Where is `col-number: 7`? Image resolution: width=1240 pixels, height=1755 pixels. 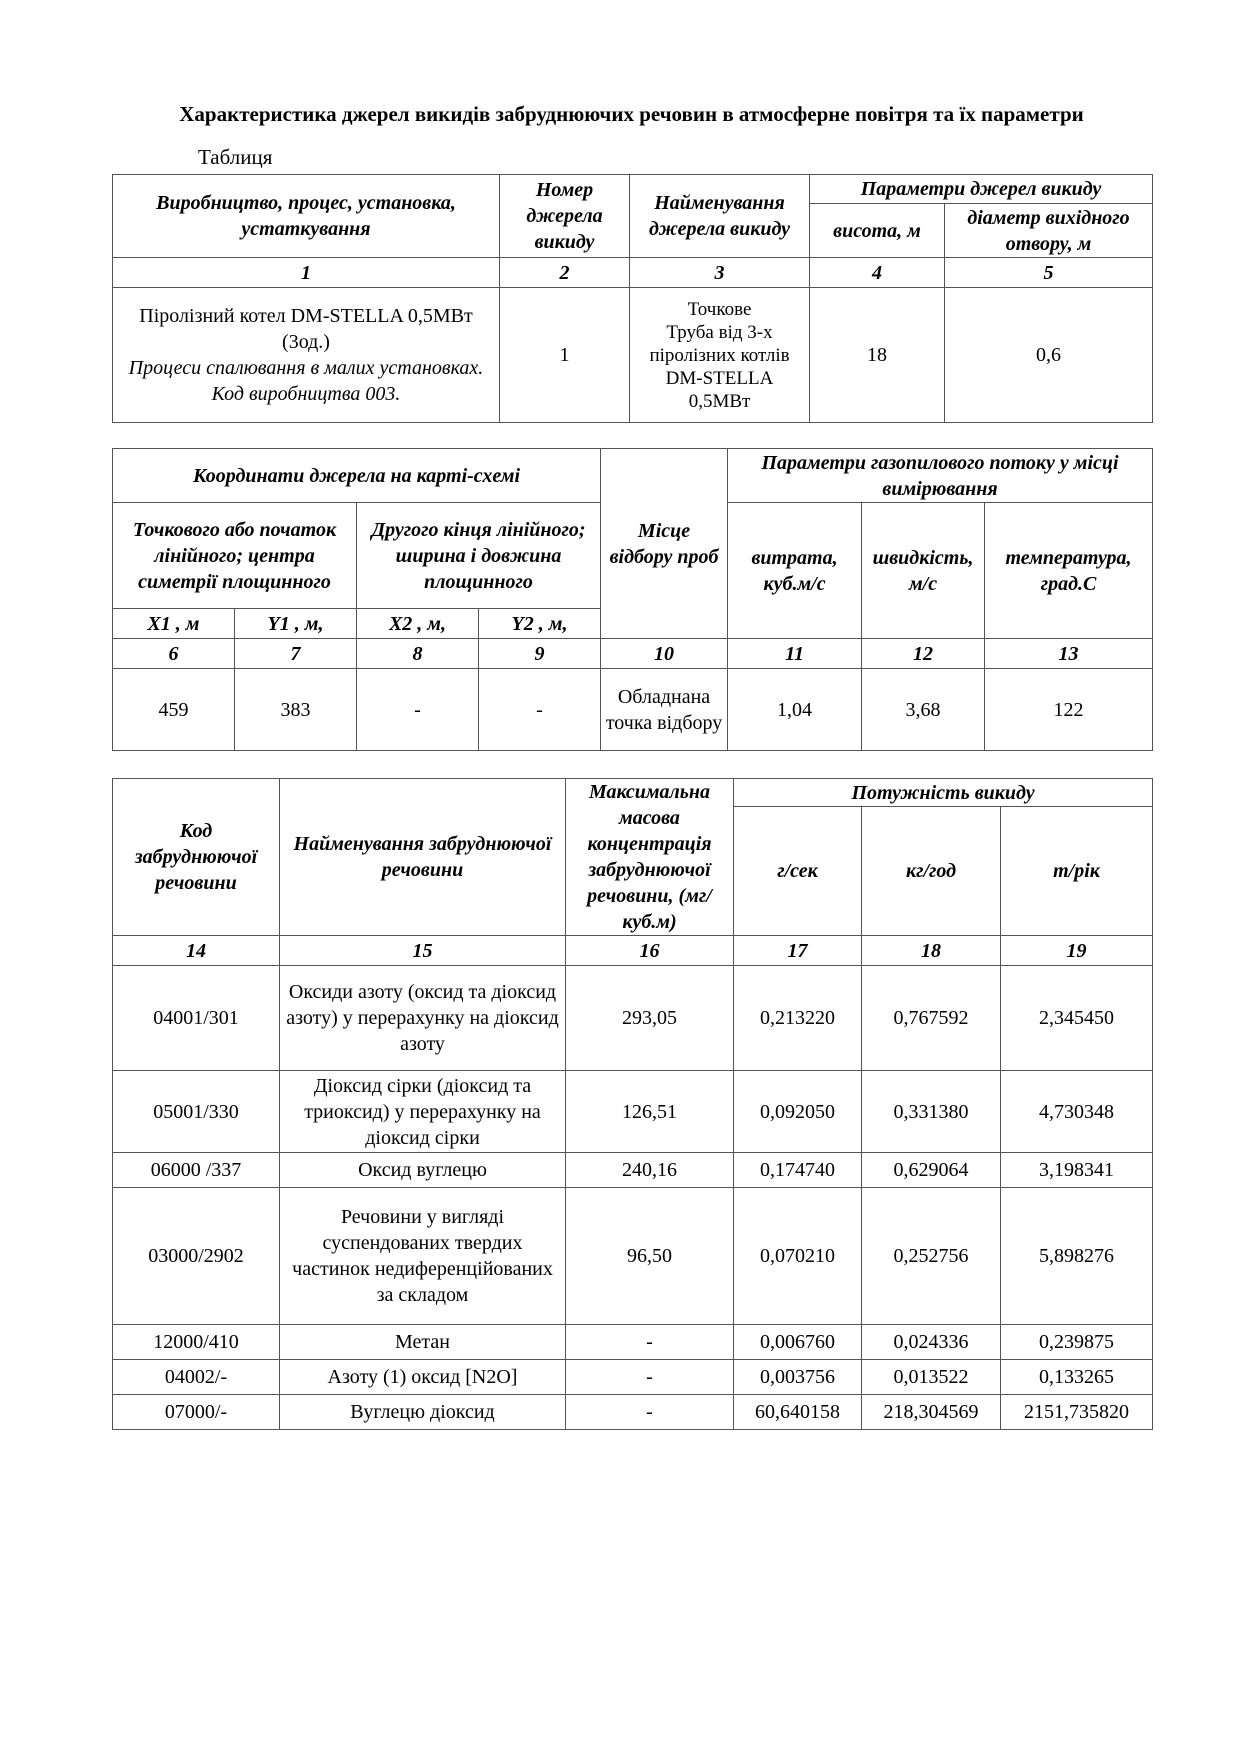 col-number: 7 is located at coordinates (295, 653).